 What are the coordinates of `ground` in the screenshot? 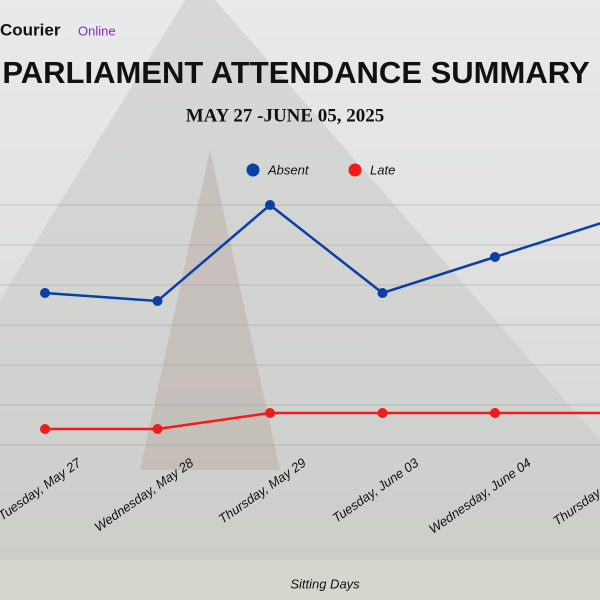 It's located at (300, 580).